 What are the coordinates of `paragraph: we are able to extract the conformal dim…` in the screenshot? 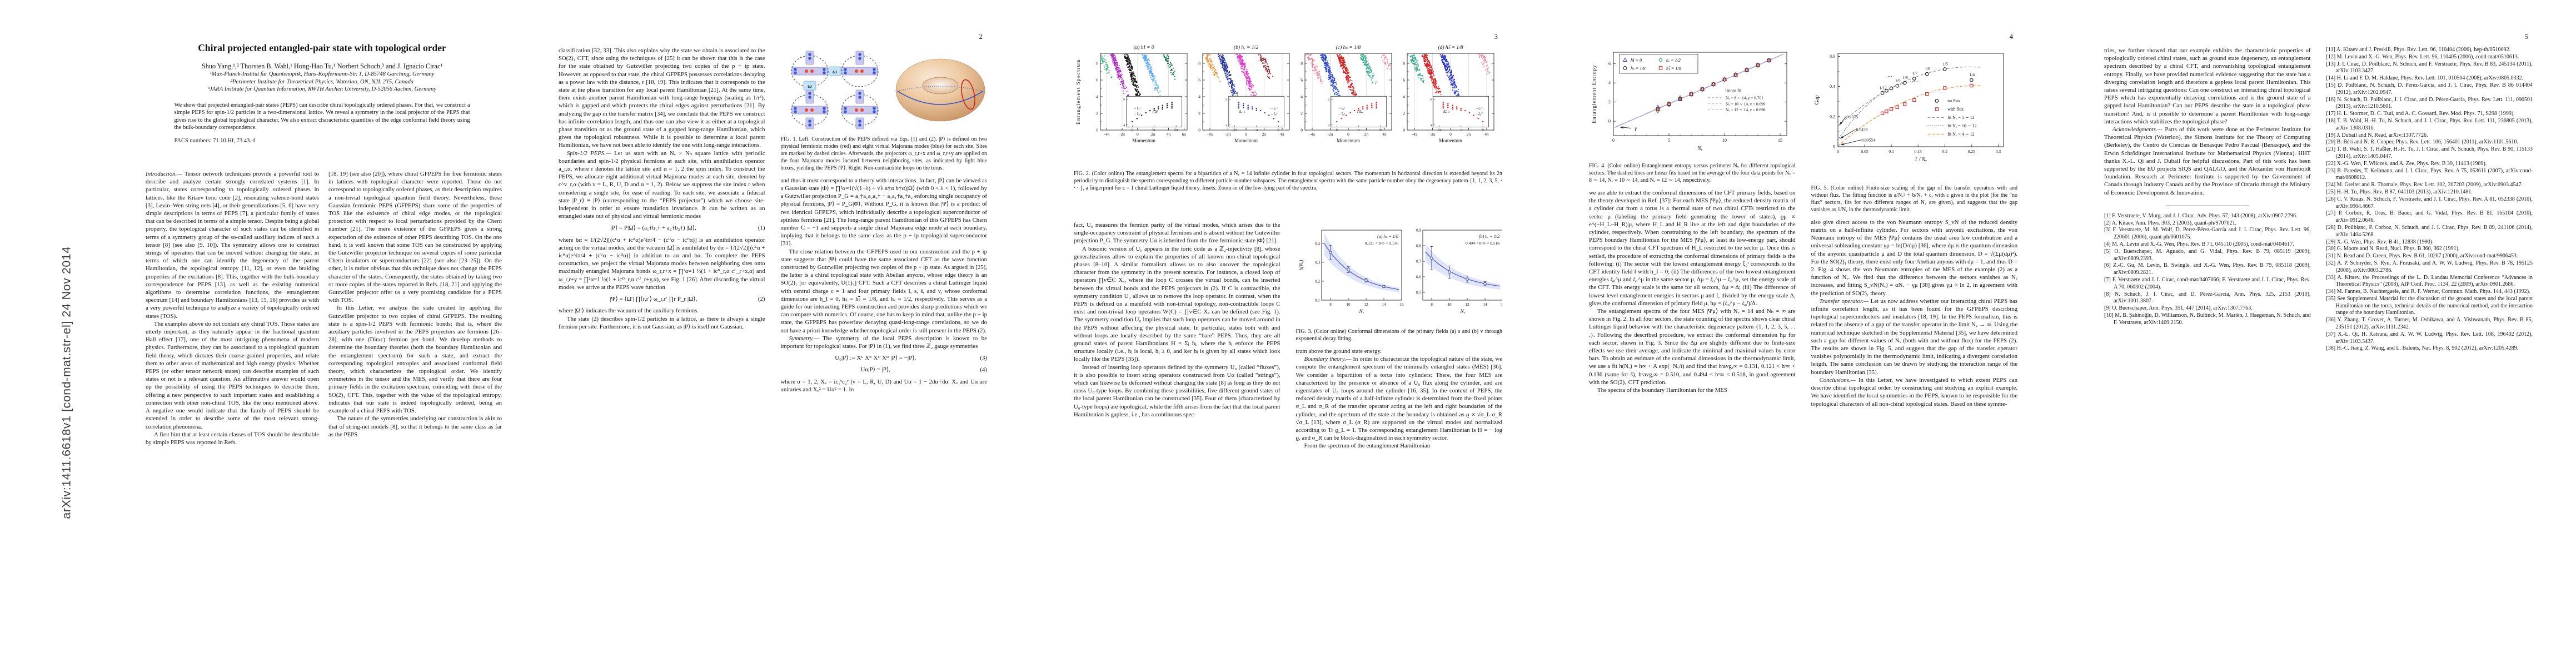 It's located at (1692, 248).